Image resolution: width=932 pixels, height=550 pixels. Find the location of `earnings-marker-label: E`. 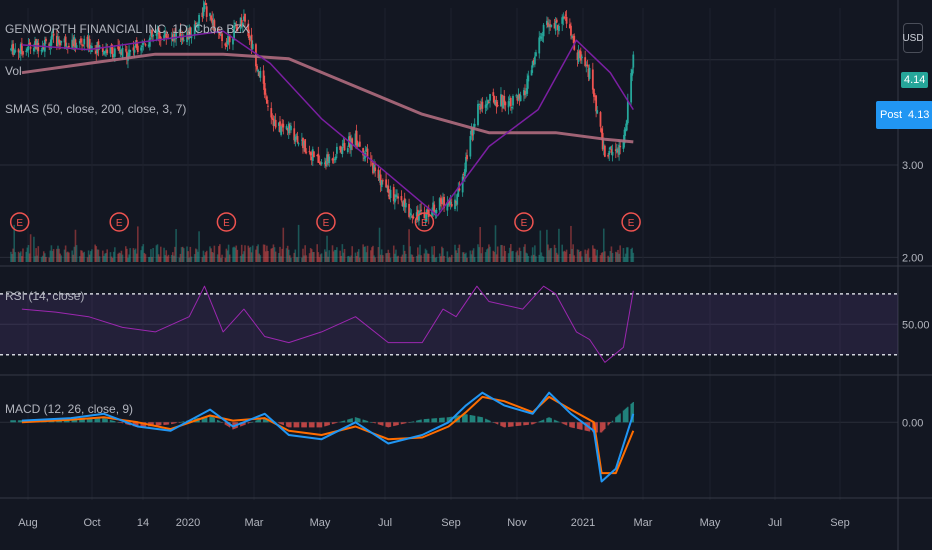

earnings-marker-label: E is located at coordinates (119, 223).